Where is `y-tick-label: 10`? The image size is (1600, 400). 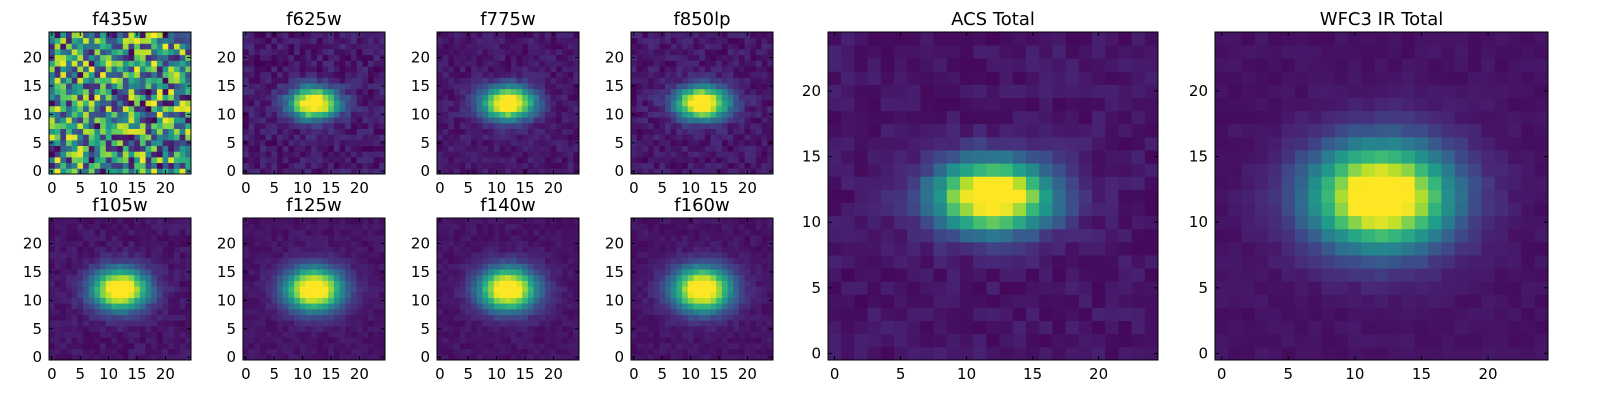 y-tick-label: 10 is located at coordinates (226, 300).